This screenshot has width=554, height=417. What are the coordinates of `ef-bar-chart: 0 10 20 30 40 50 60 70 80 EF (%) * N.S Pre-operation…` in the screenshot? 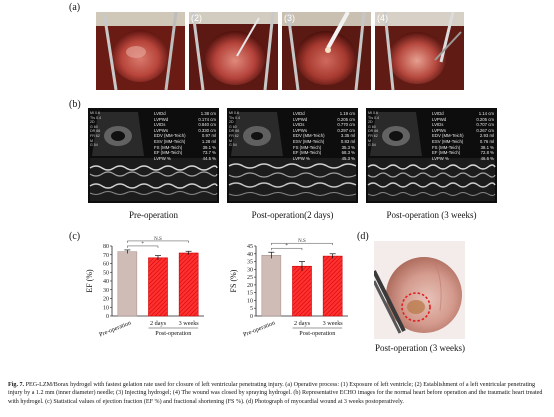 It's located at (144, 287).